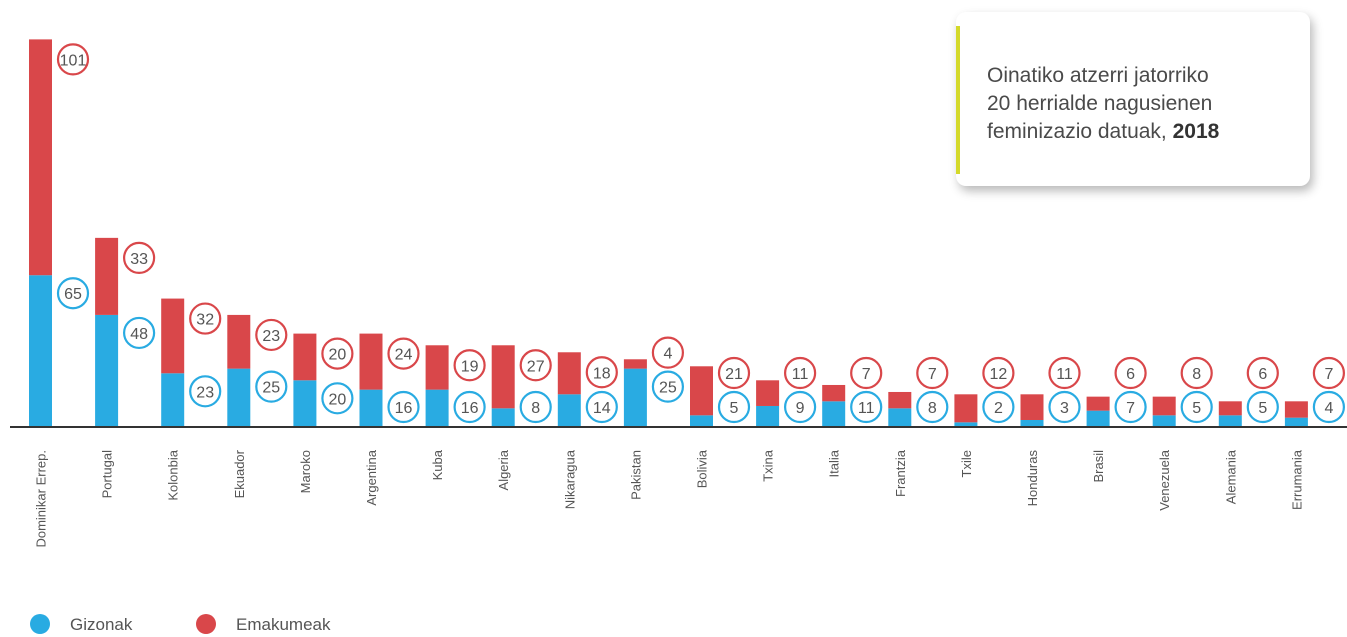 The image size is (1347, 637). What do you see at coordinates (1164, 421) in the screenshot?
I see `bar-gizonak-venezuela` at bounding box center [1164, 421].